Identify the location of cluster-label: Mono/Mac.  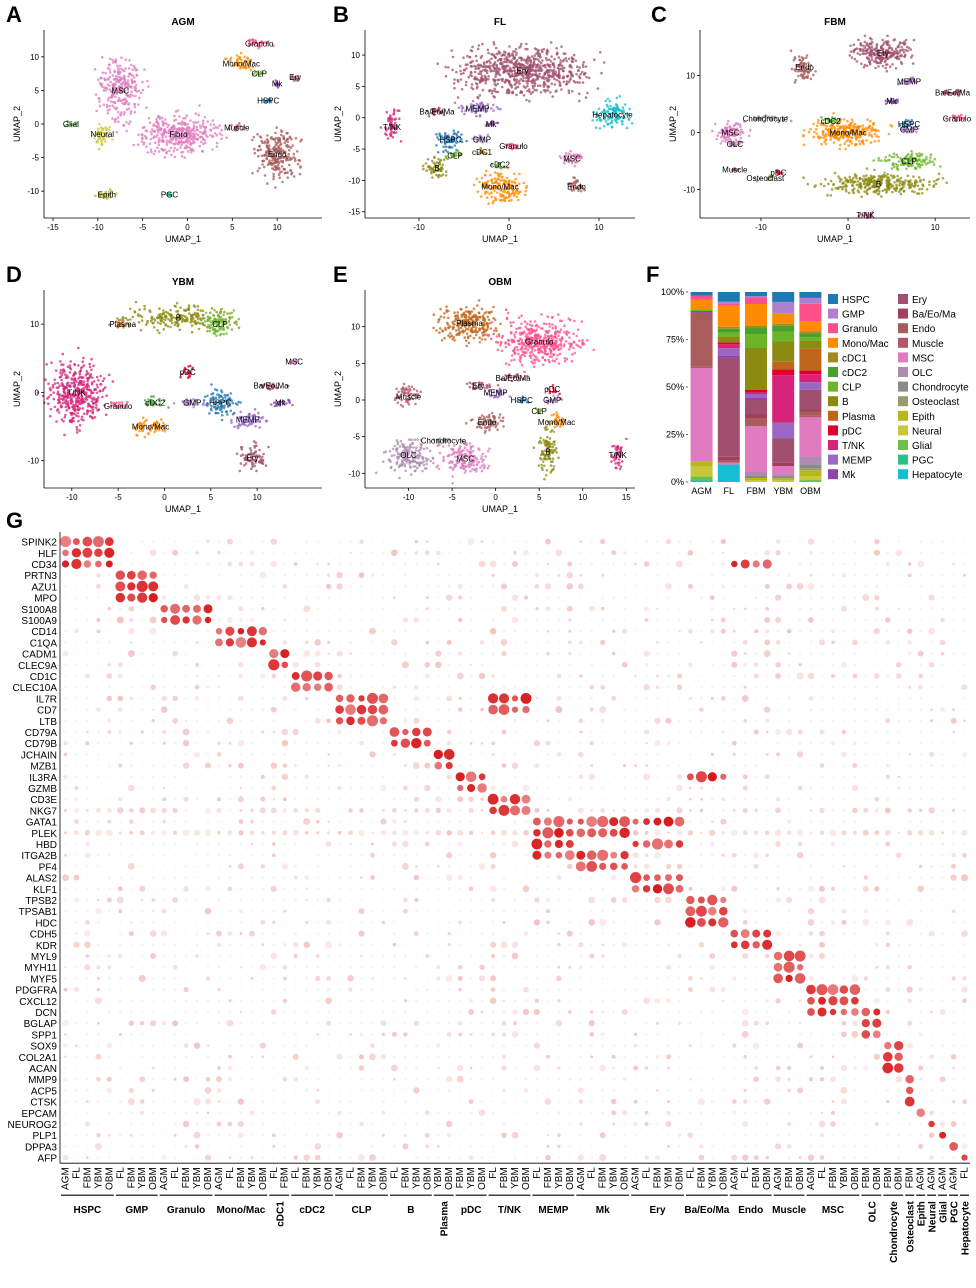
(241, 64).